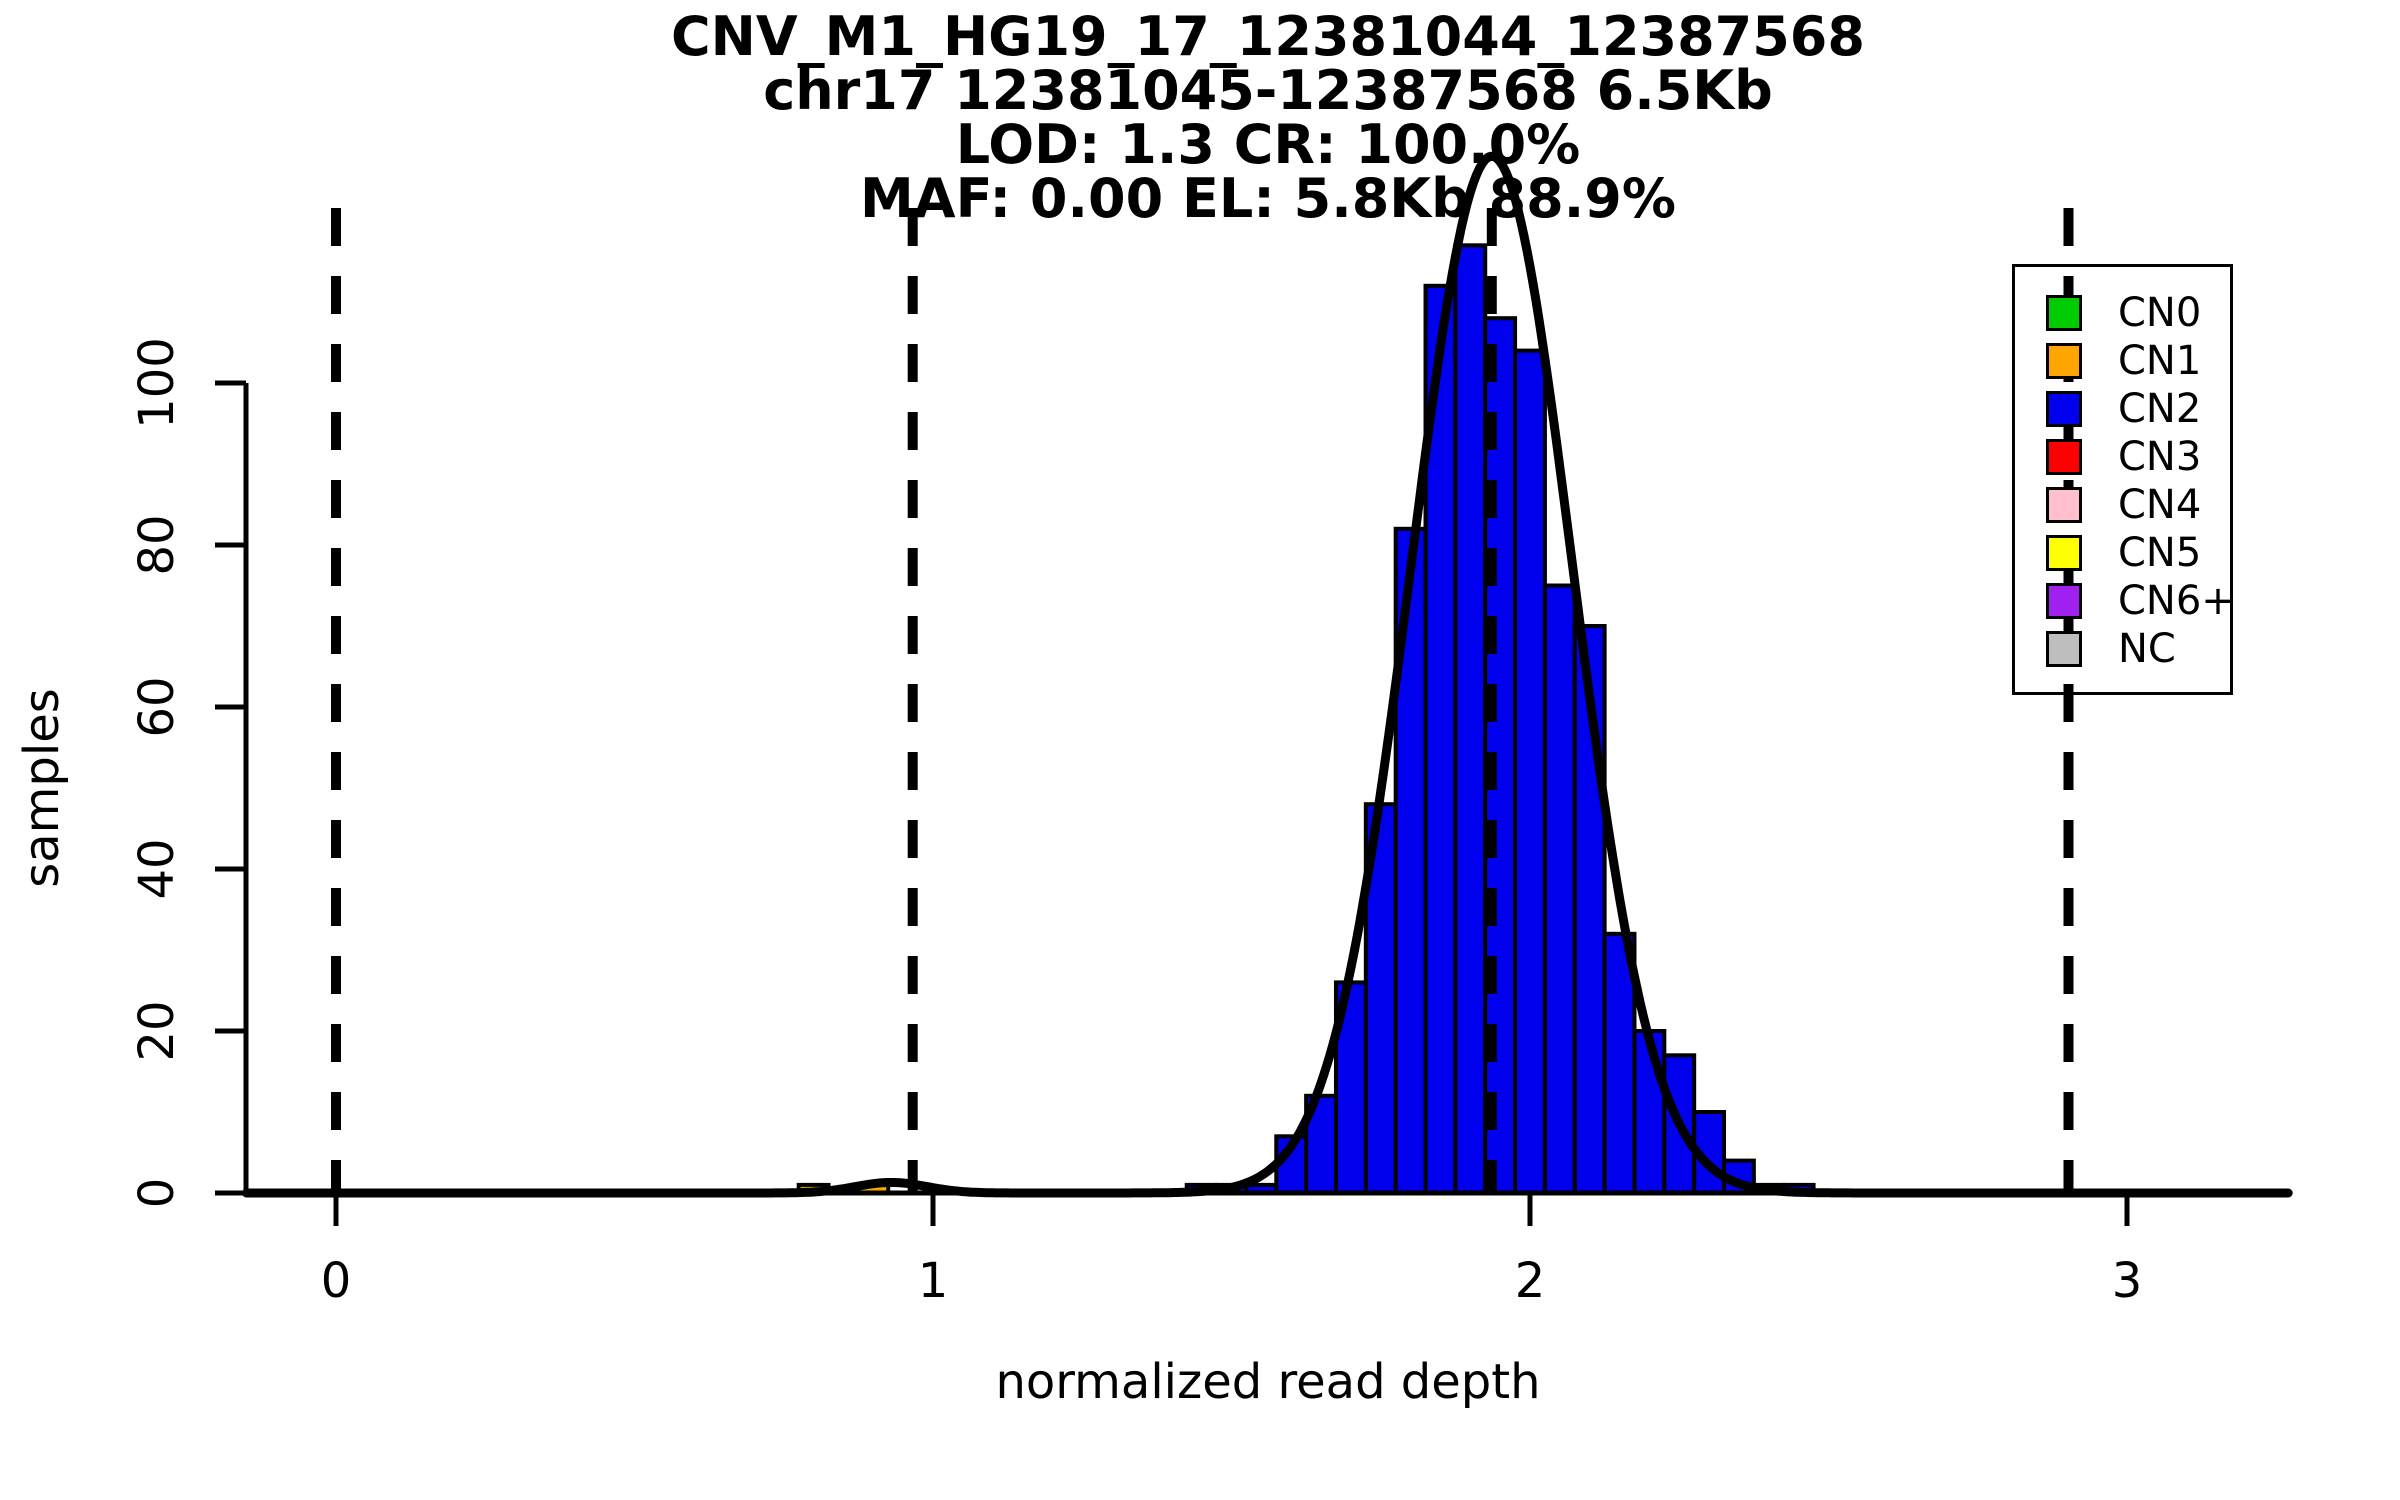  Describe the element at coordinates (1268, 90) in the screenshot. I see `title-line-2: chr17 12381045-12387568 6.5Kb` at that location.